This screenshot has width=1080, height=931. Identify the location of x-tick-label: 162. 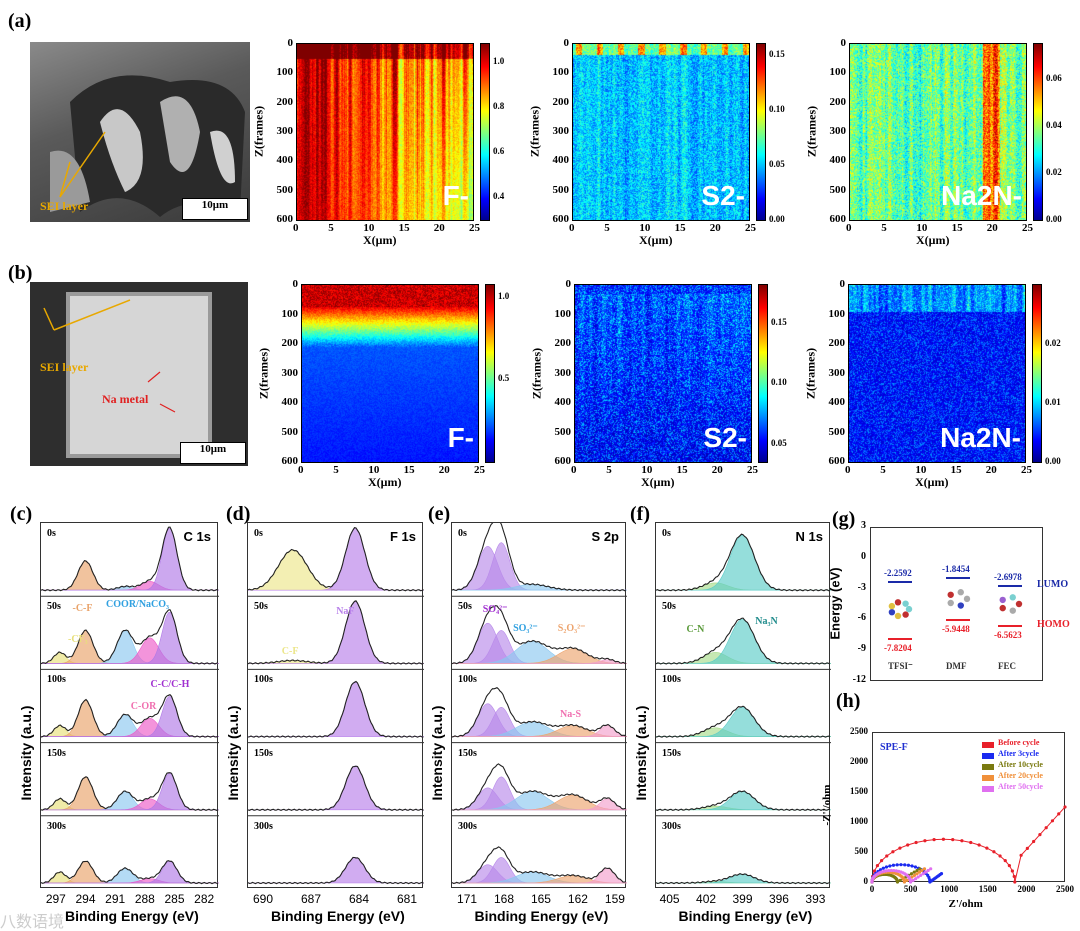
(577, 899).